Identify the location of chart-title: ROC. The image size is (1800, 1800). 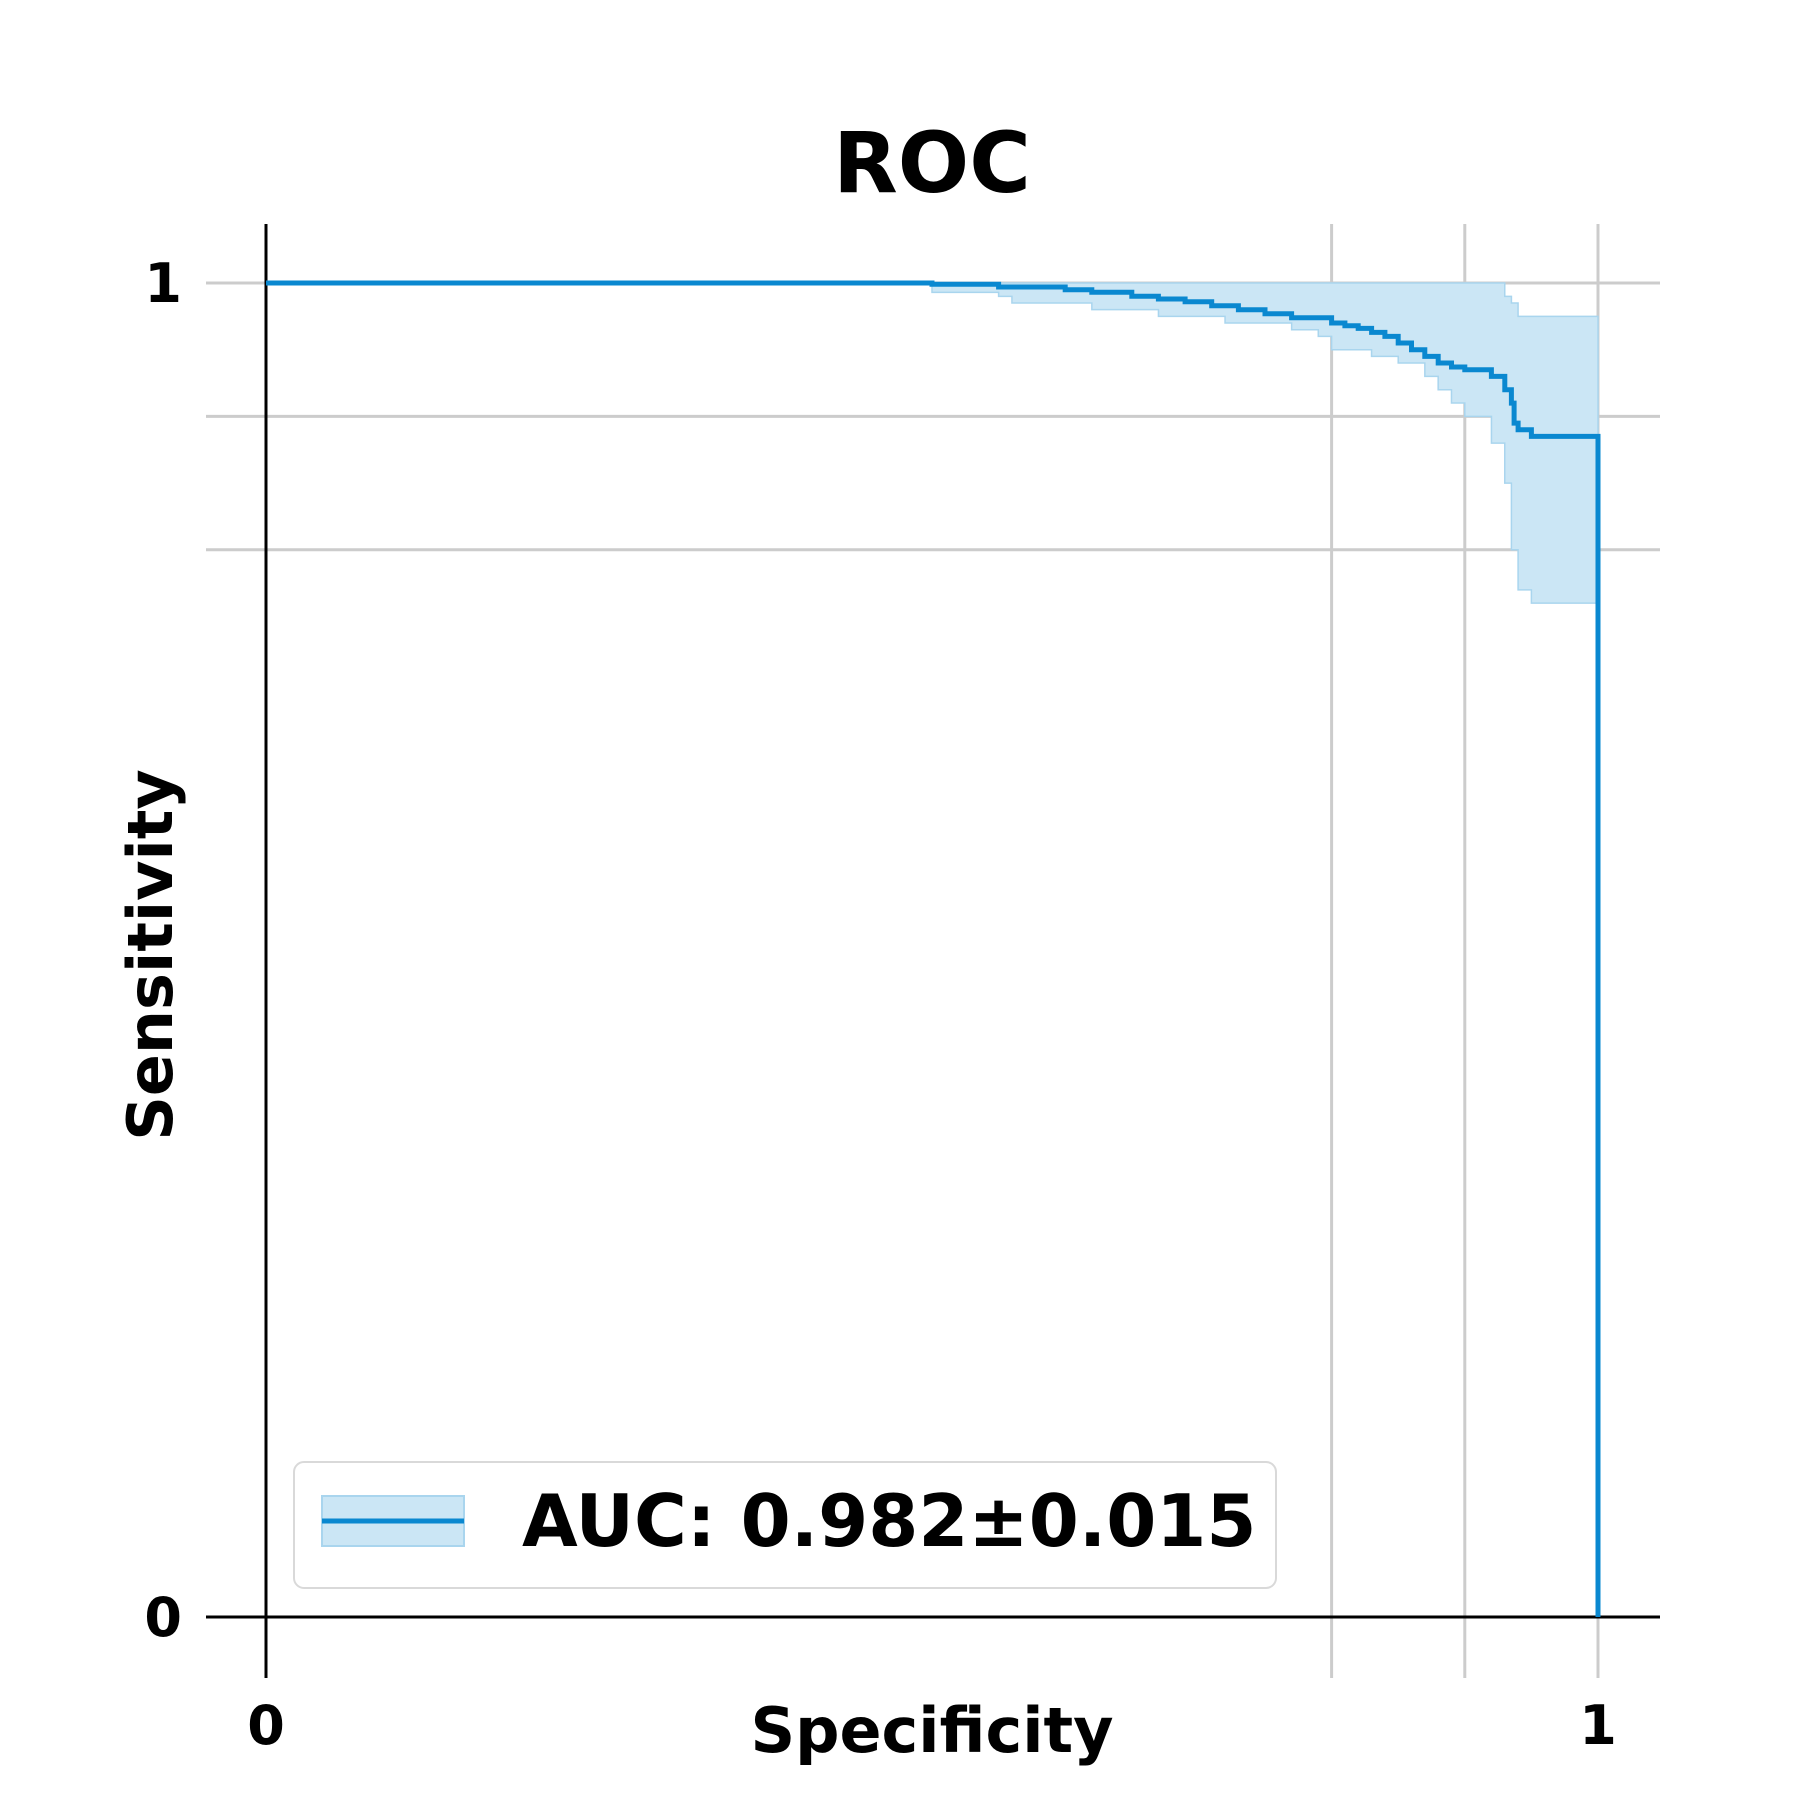
(932, 163).